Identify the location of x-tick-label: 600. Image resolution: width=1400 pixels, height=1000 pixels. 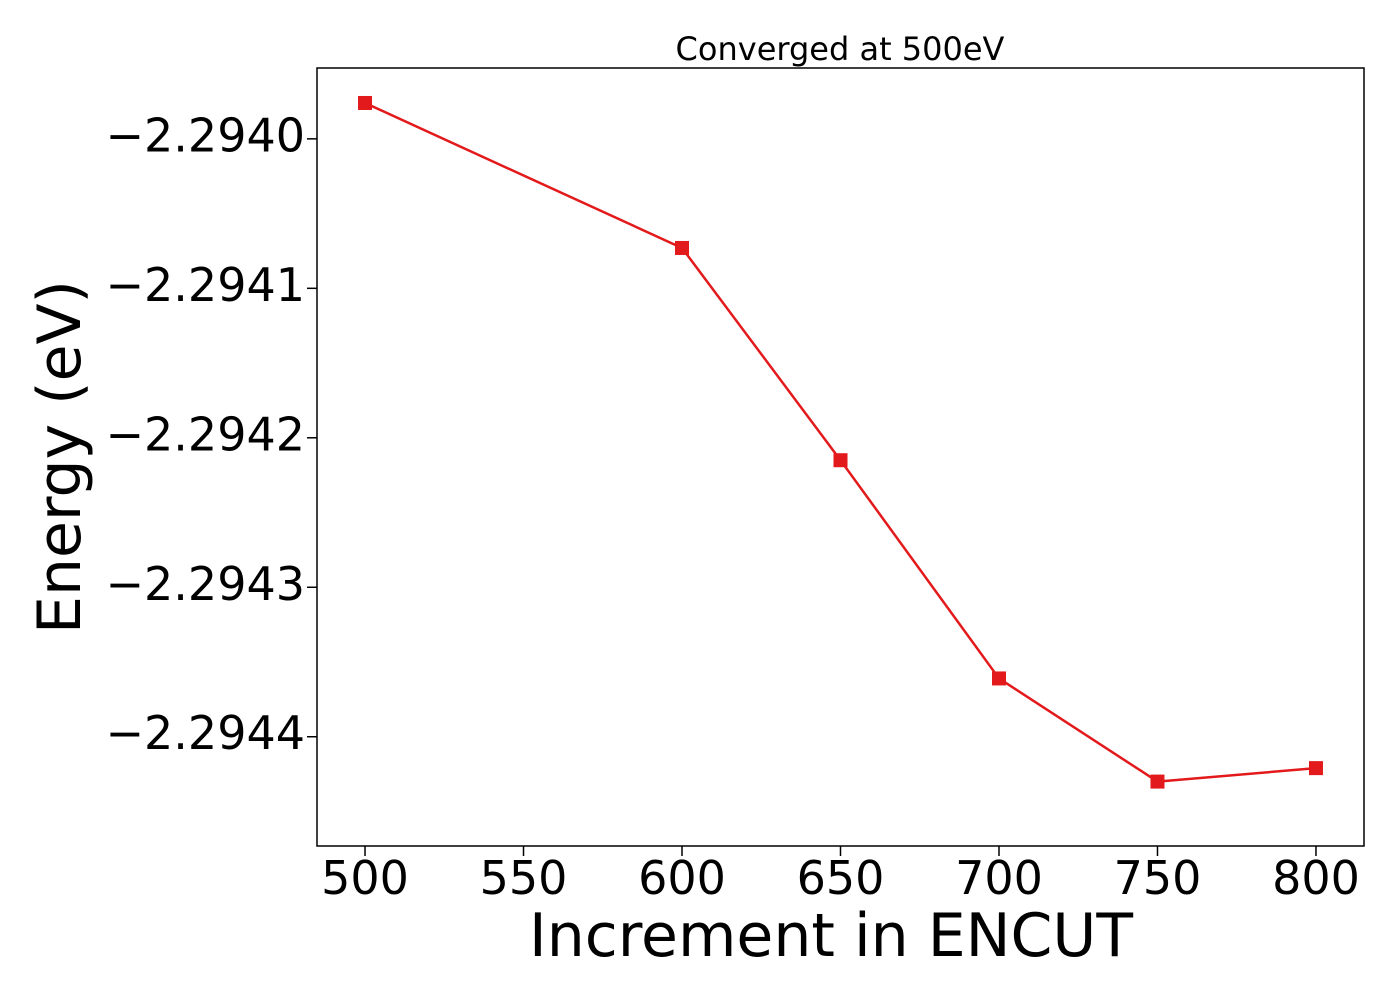
(682, 878).